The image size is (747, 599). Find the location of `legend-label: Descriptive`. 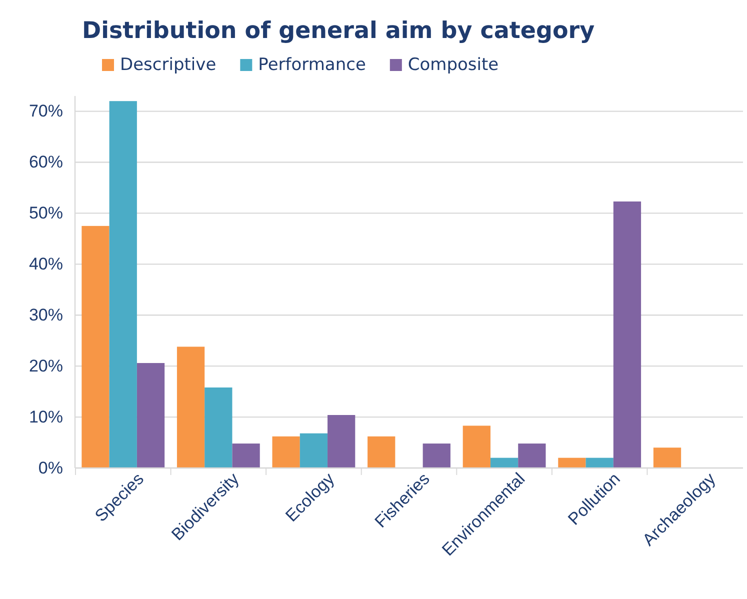

legend-label: Descriptive is located at coordinates (168, 65).